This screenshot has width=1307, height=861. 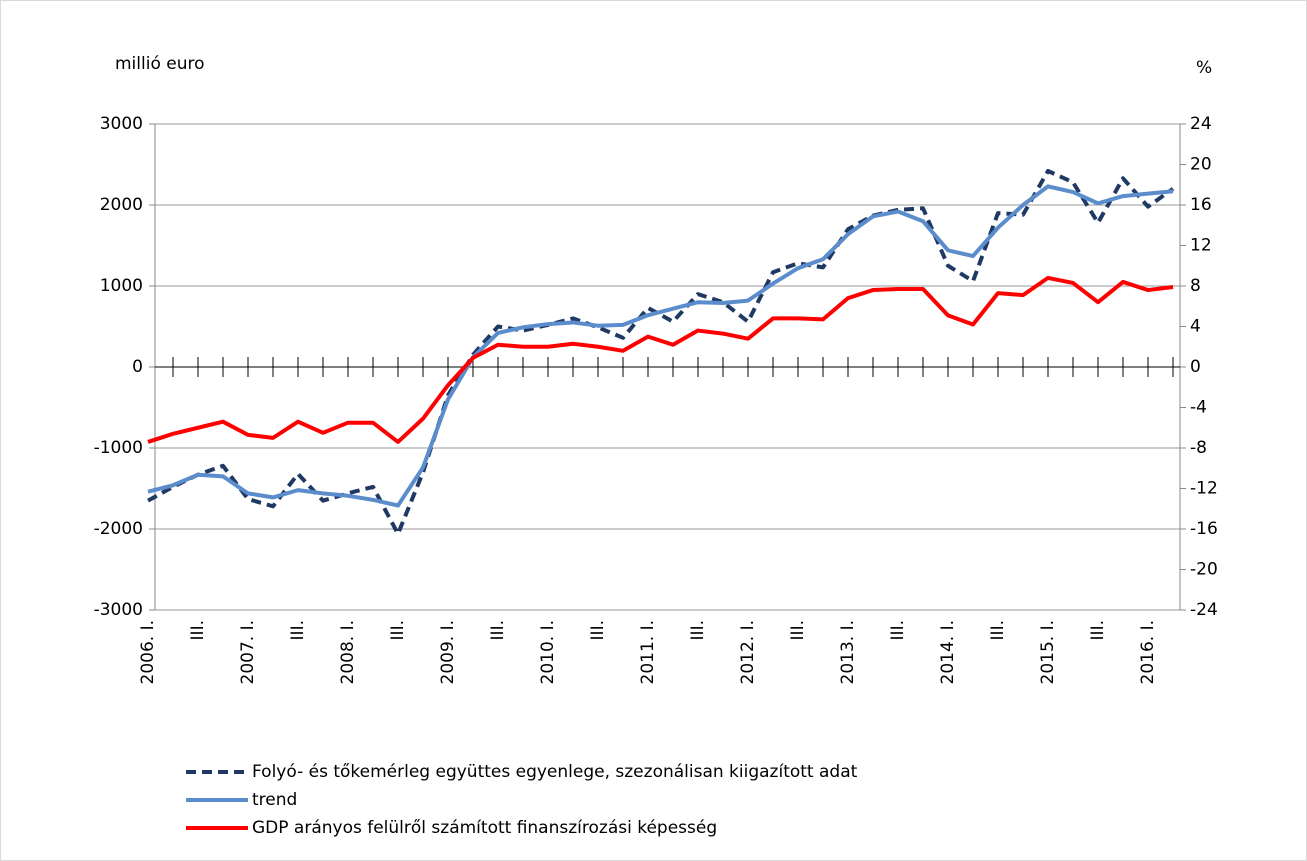 I want to click on x-tick-label: 2011. I., so click(x=648, y=652).